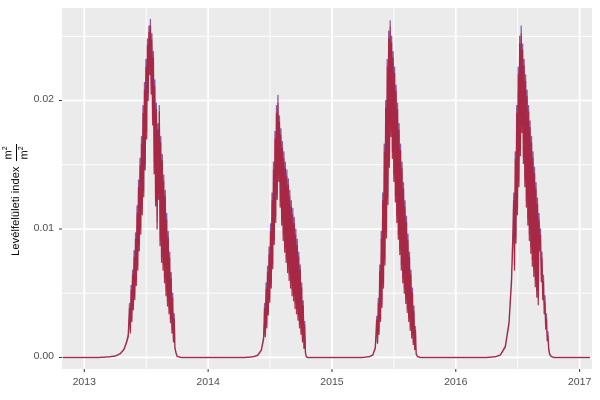 The image size is (600, 400). Describe the element at coordinates (332, 382) in the screenshot. I see `x-tick-label: 2015` at that location.